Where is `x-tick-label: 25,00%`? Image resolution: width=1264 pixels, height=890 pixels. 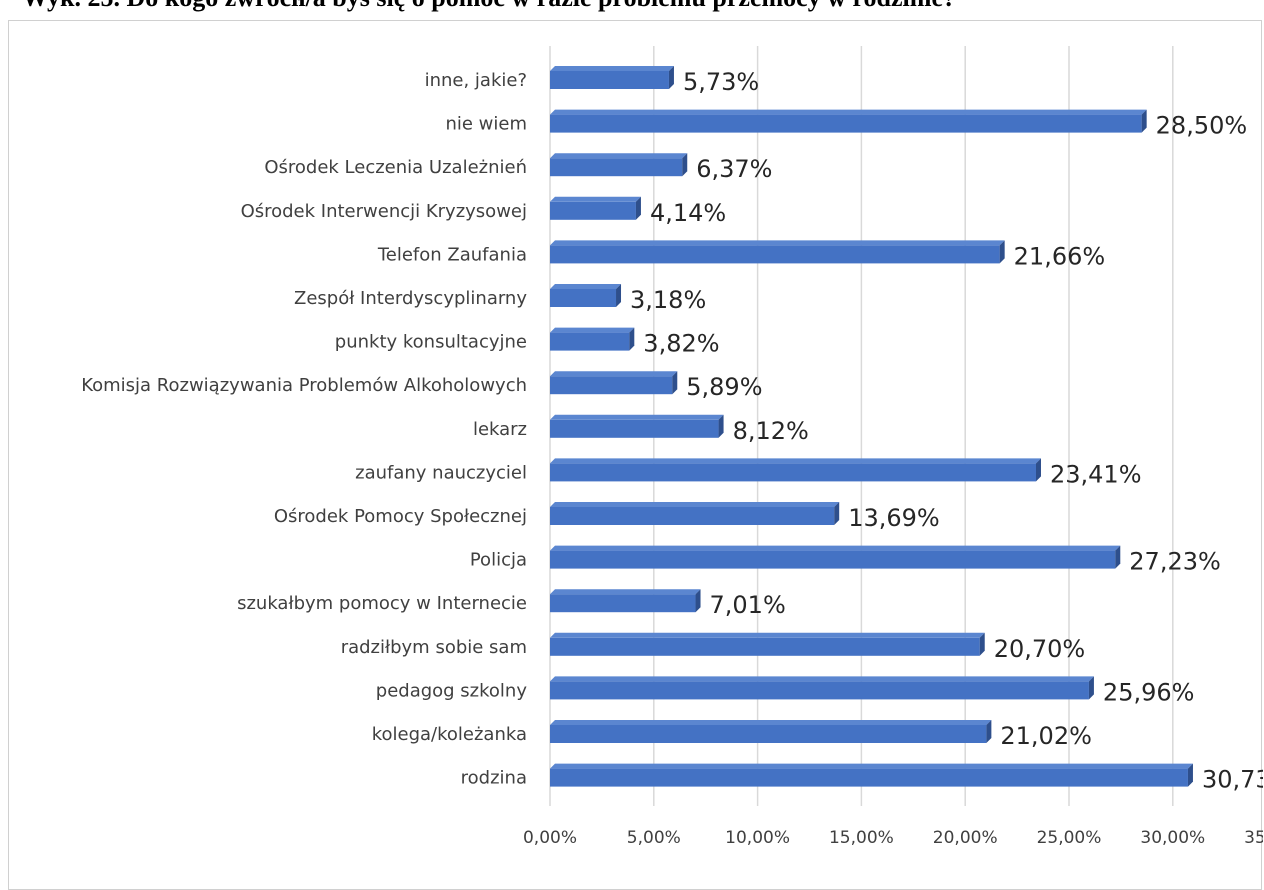
x-tick-label: 25,00% is located at coordinates (1069, 838).